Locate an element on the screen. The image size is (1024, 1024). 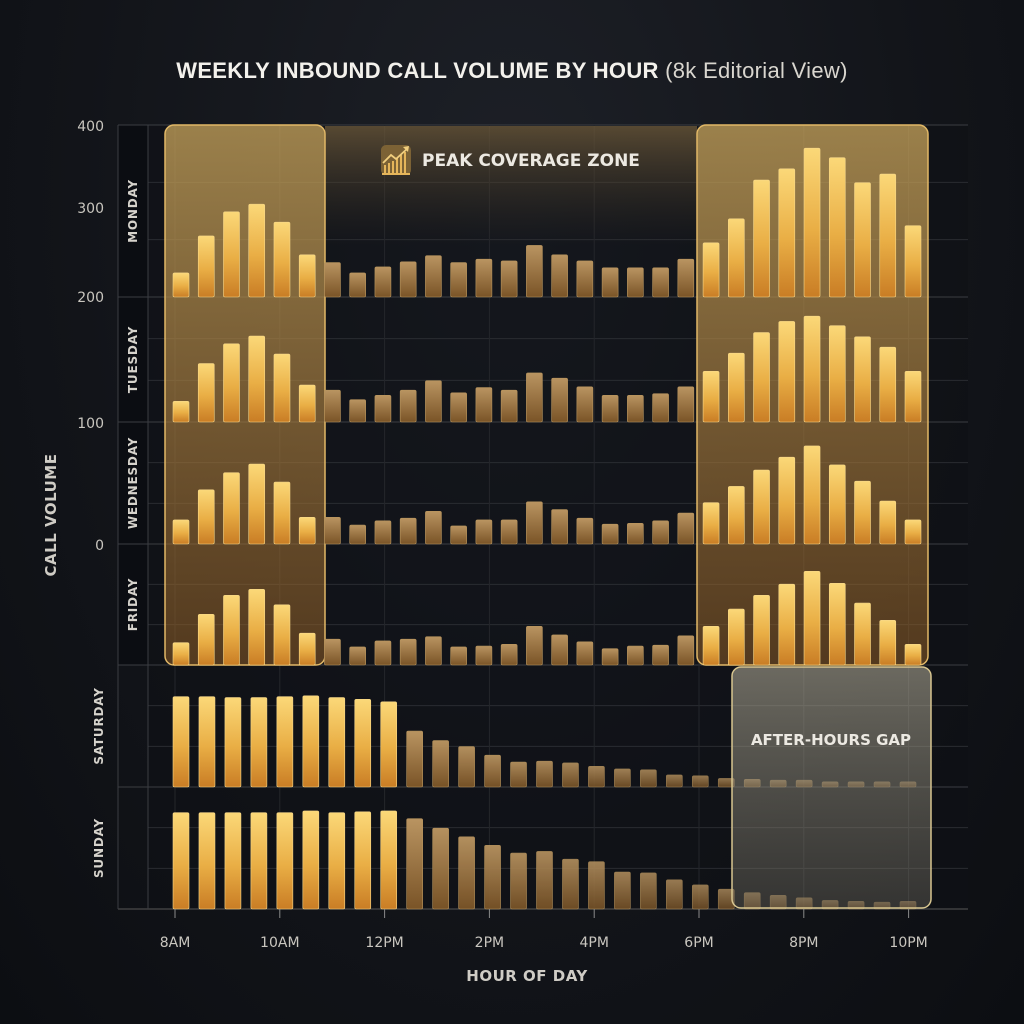
y-tick-label: 0 is located at coordinates (99, 546).